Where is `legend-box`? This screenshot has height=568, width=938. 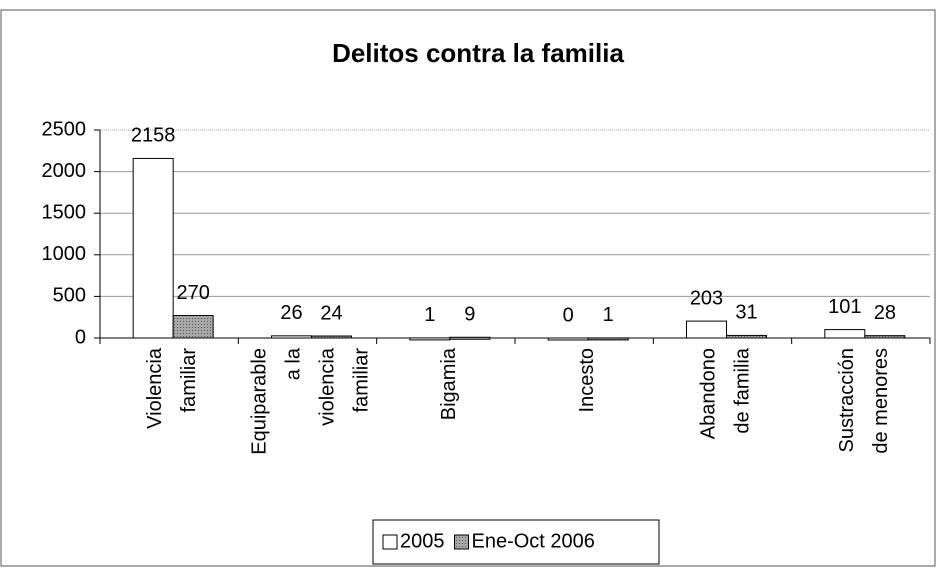
legend-box is located at coordinates (516, 542).